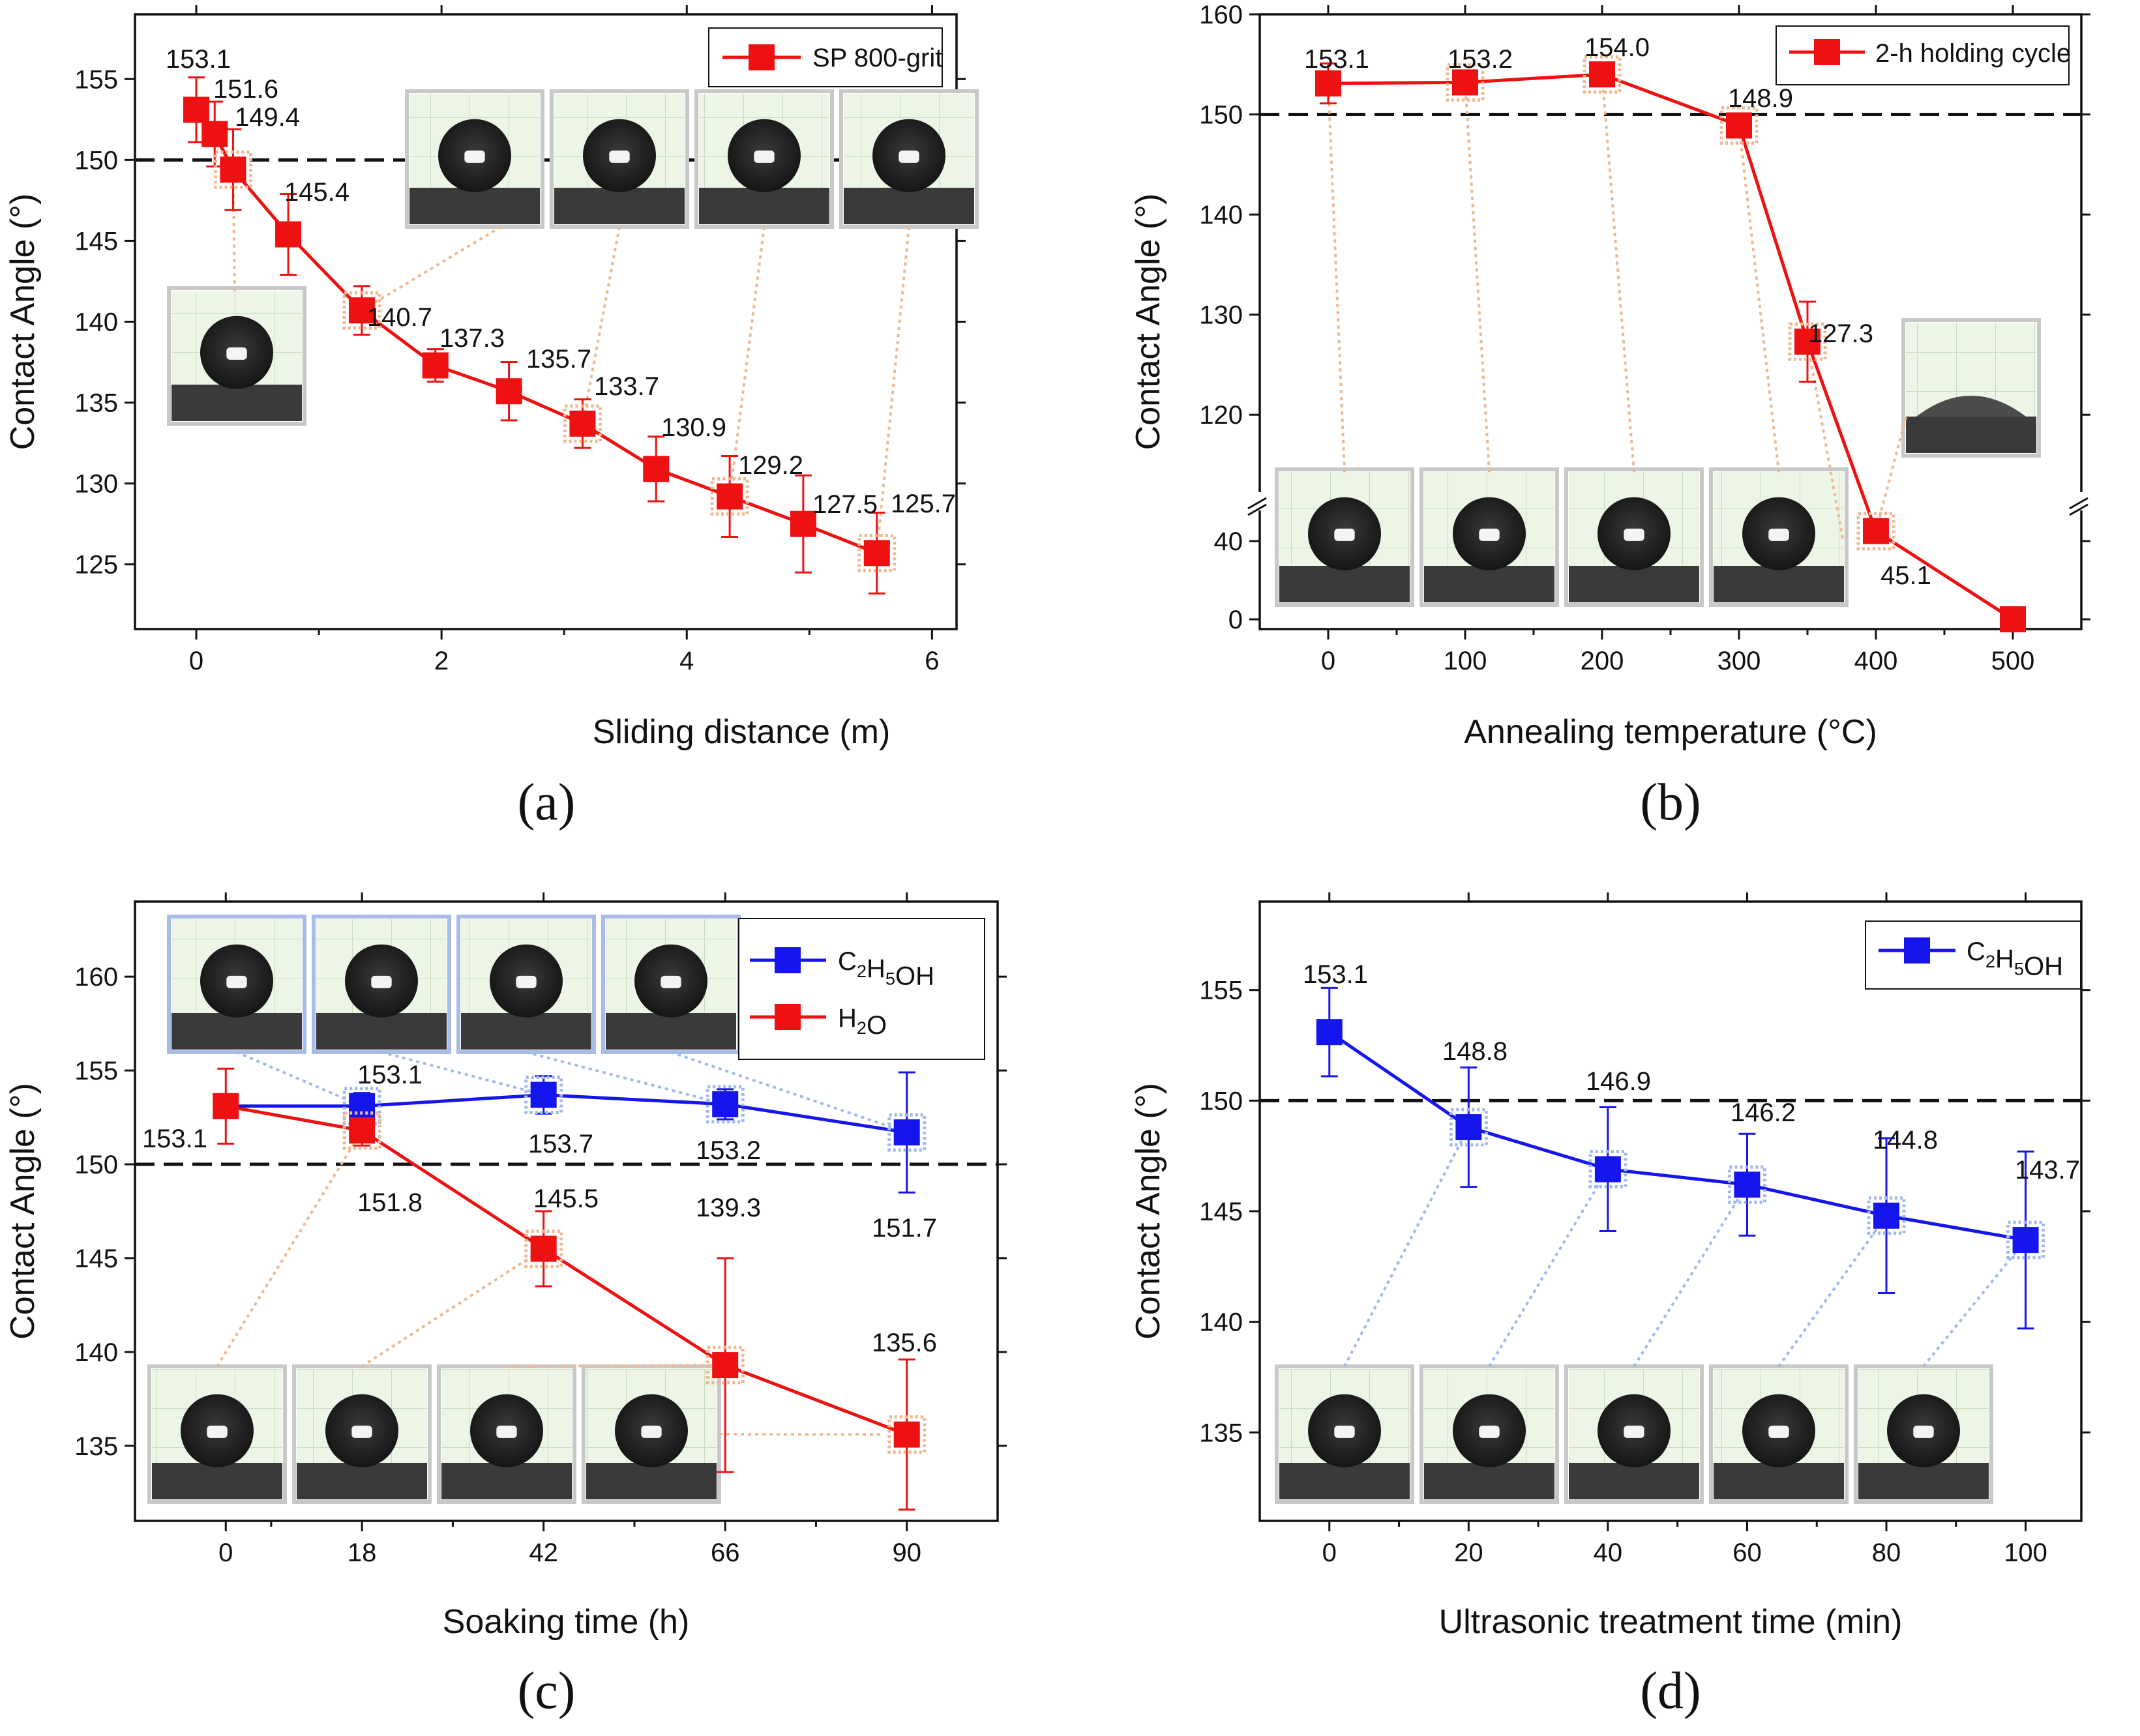 The image size is (2140, 1736). I want to click on data-label: 135.7, so click(558, 359).